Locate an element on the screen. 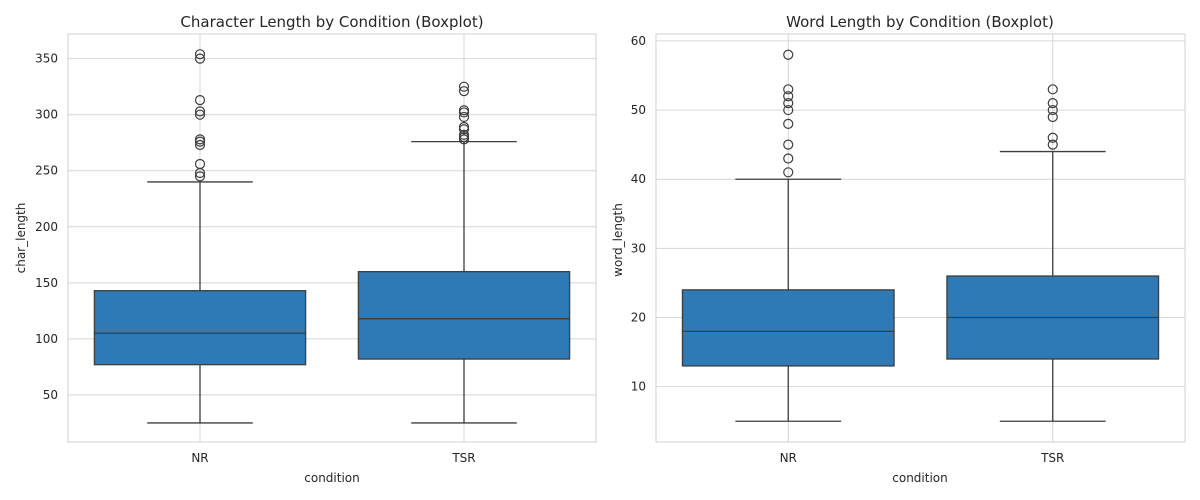 The image size is (1200, 500). y-tick-label: 40 is located at coordinates (638, 179).